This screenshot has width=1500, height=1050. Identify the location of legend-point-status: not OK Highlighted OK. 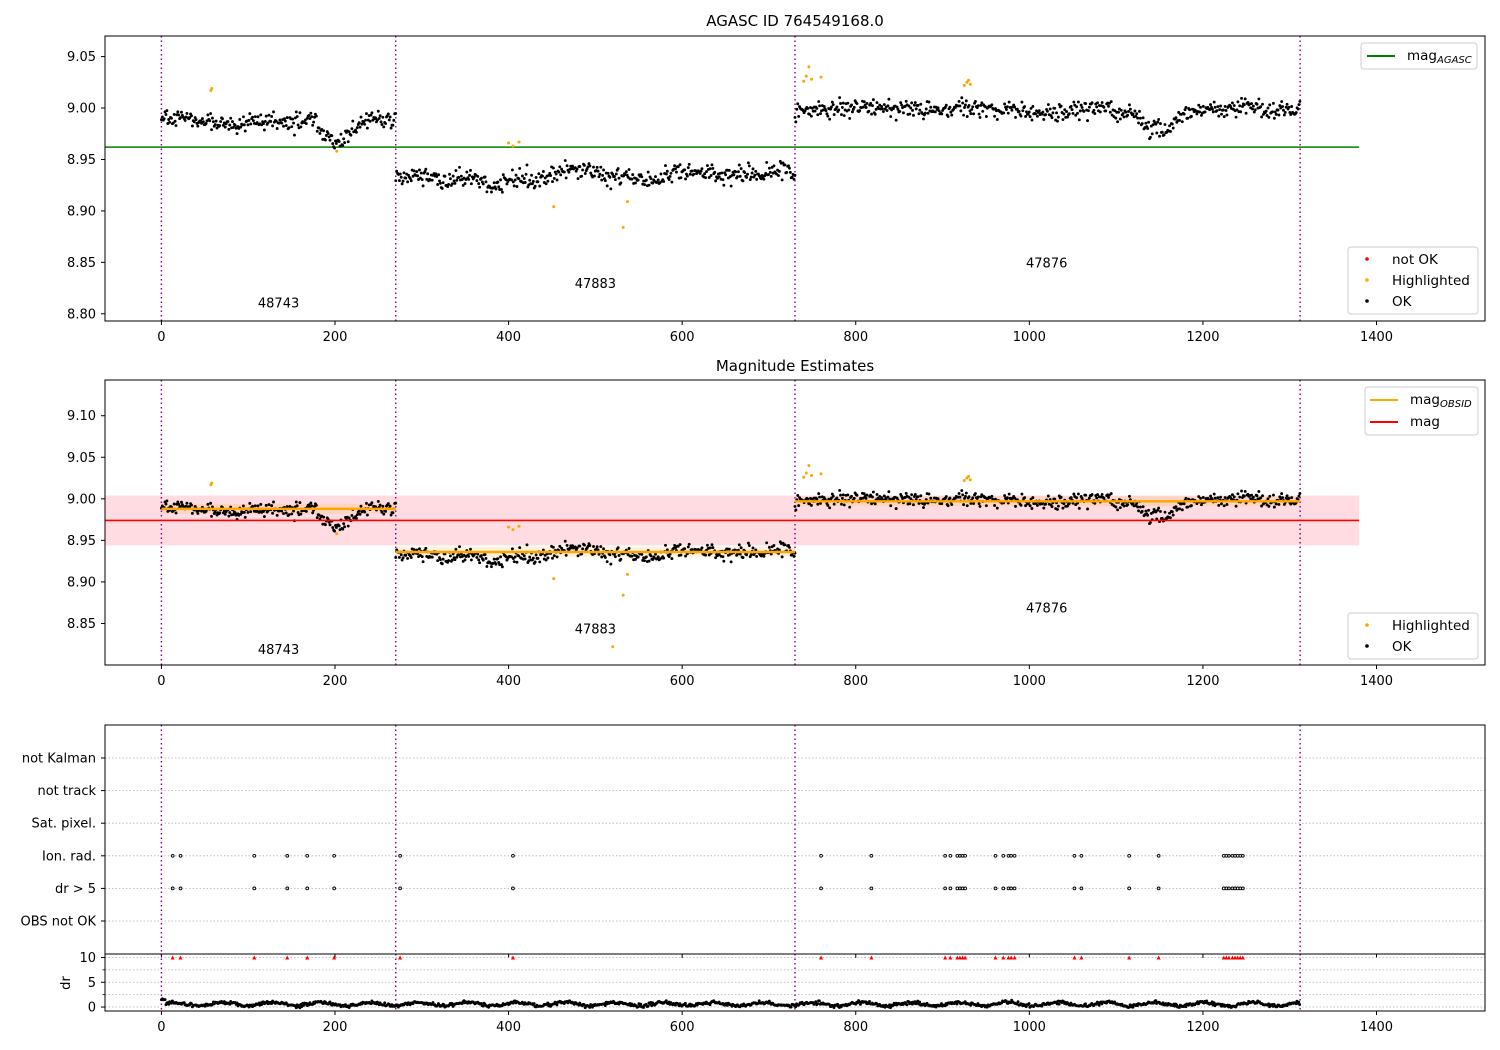
(1413, 280).